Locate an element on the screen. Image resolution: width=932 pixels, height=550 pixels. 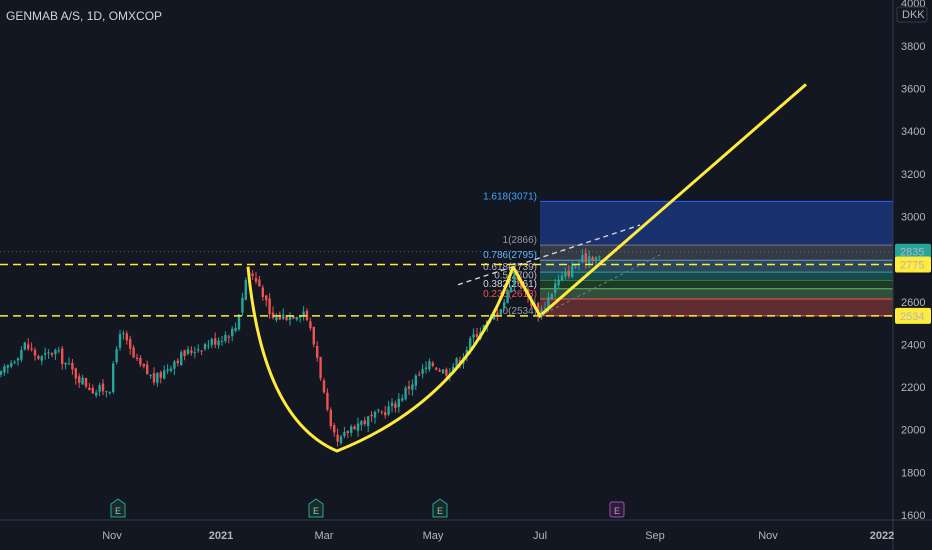
y-tick-label: 3000 is located at coordinates (913, 218).